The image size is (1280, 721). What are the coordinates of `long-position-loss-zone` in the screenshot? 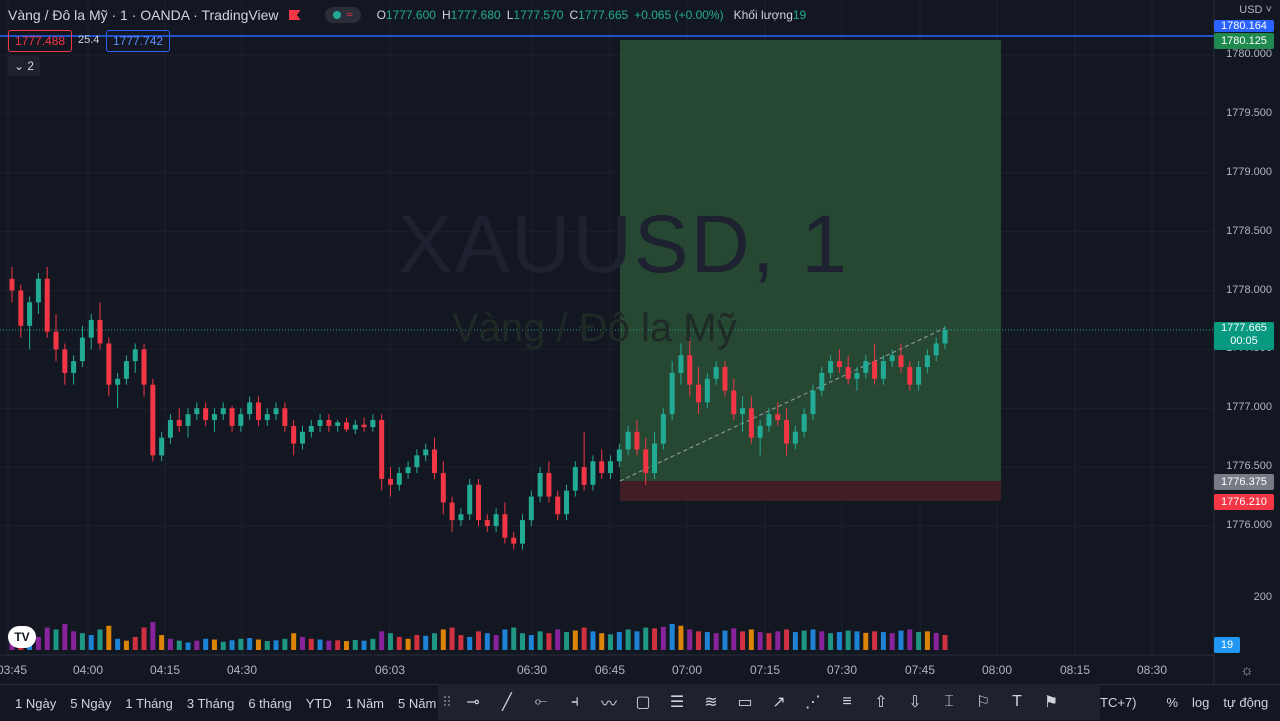 It's located at (810, 491).